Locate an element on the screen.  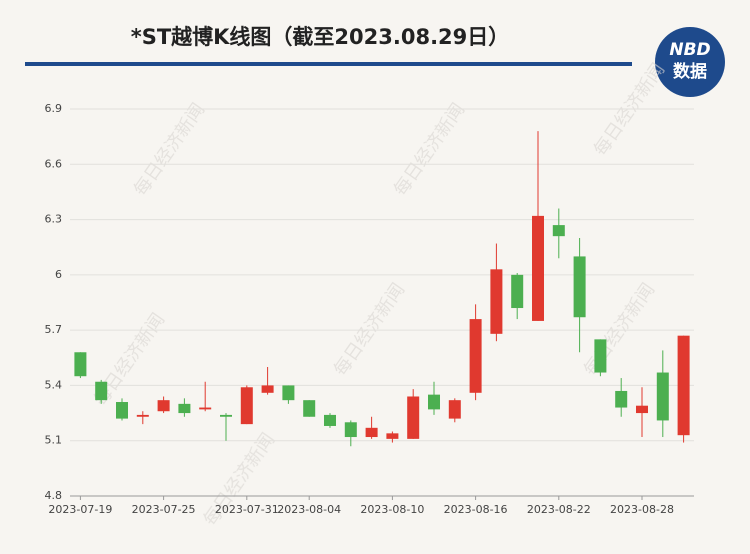
x-tick-label: 2023-07-25 is located at coordinates (164, 509).